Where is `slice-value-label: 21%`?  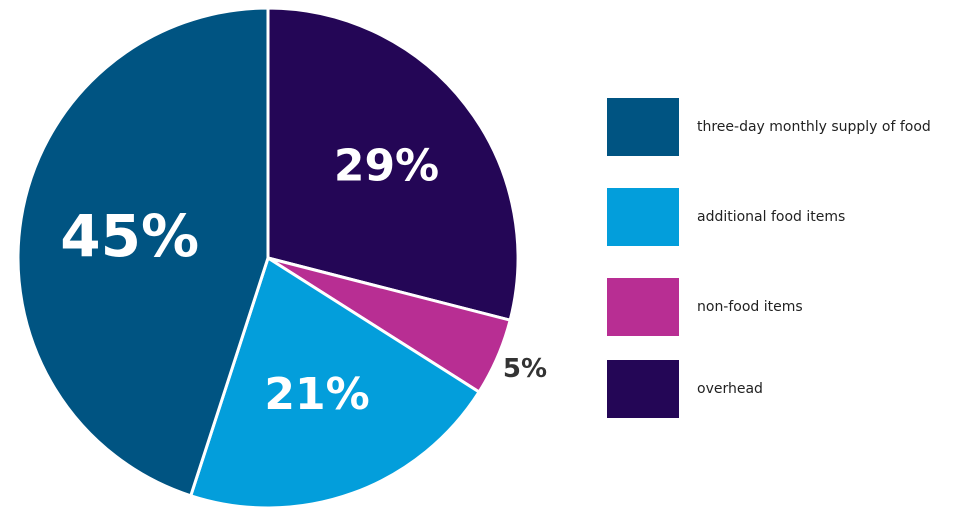 slice-value-label: 21% is located at coordinates (316, 394).